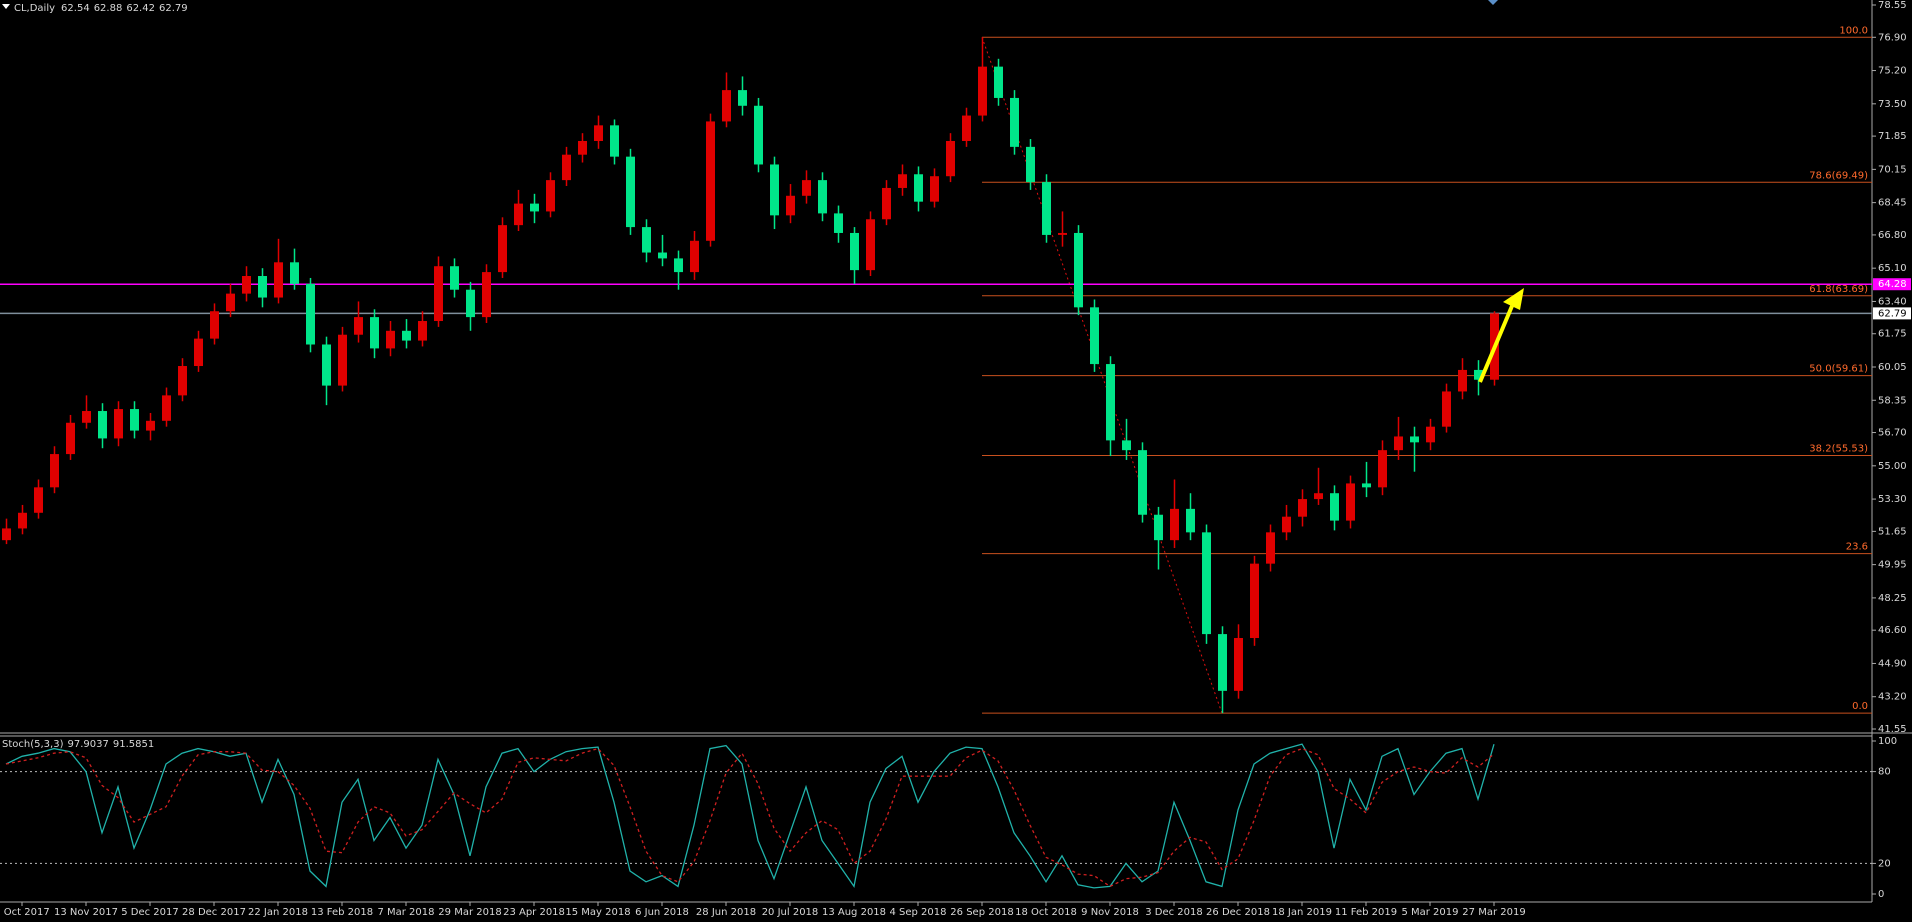  I want to click on y-tick-label: 48.25, so click(1892, 598).